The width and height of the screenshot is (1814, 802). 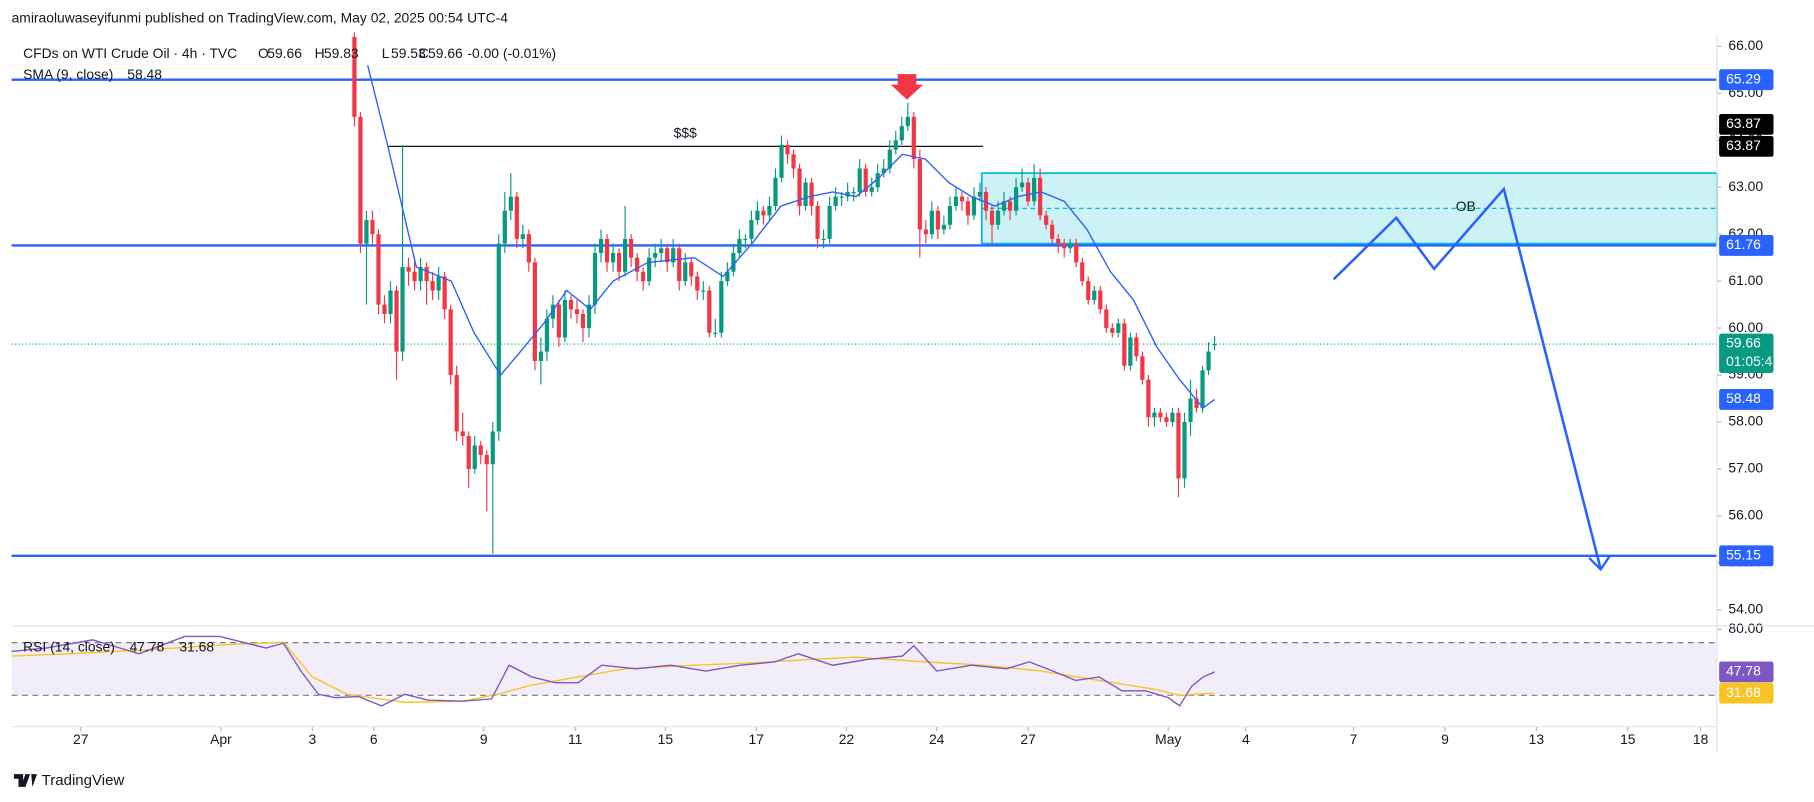 What do you see at coordinates (907, 87) in the screenshot?
I see `arrow-marker` at bounding box center [907, 87].